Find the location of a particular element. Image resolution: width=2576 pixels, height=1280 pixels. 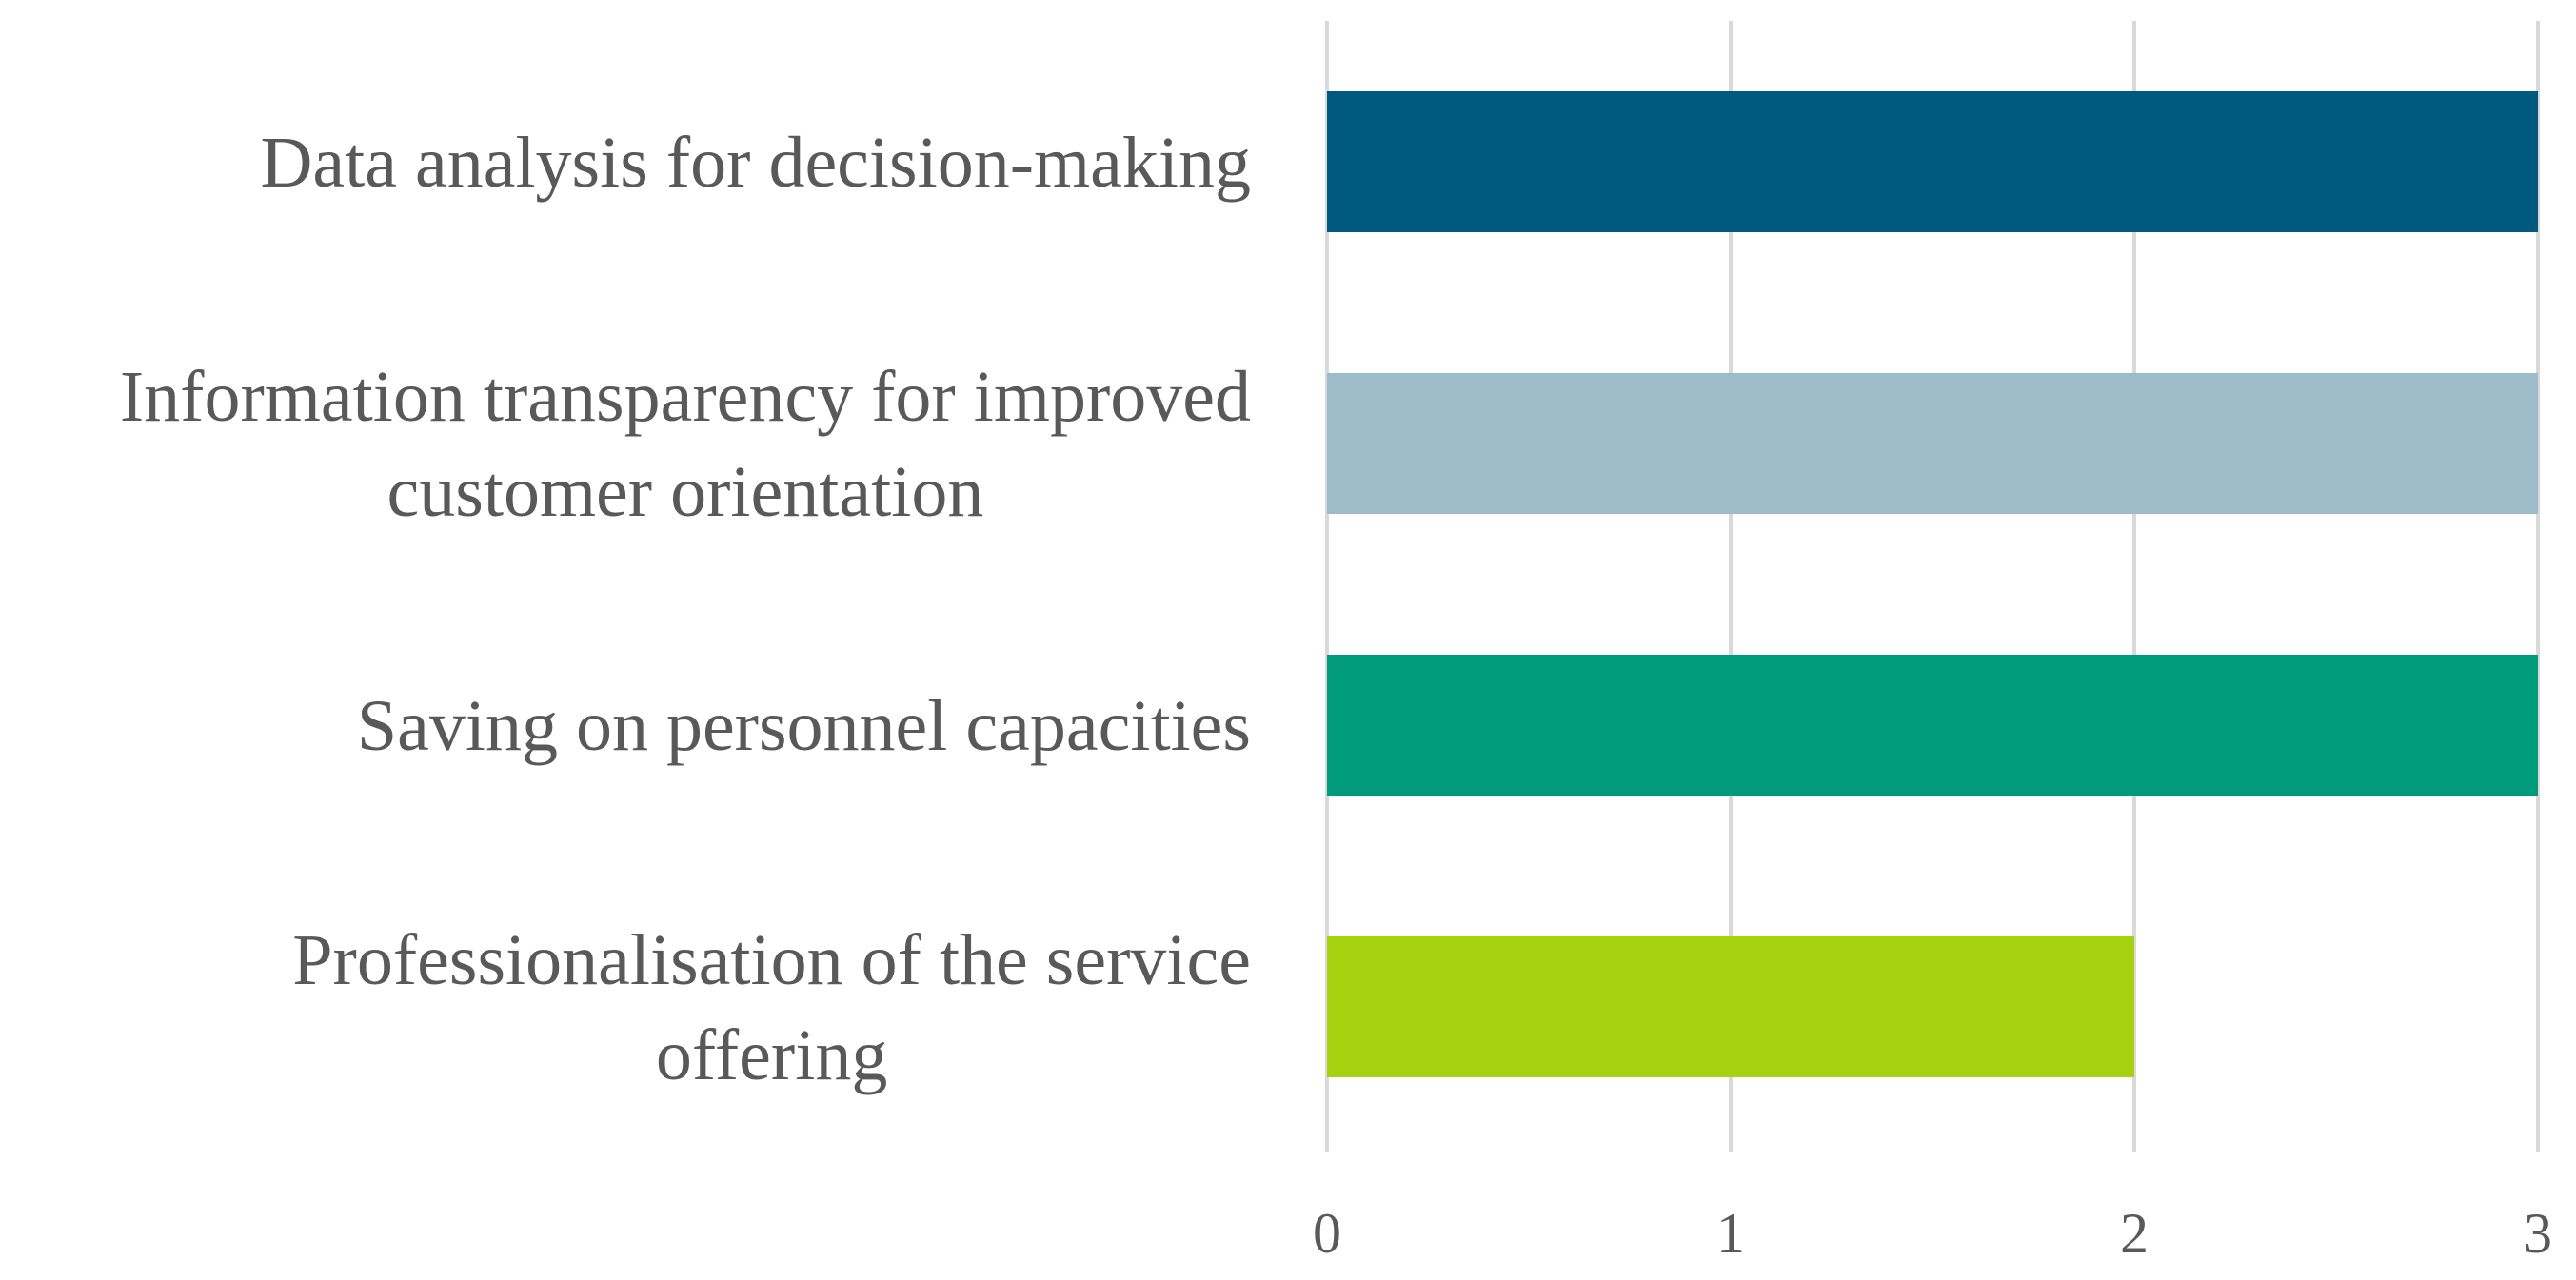

category-label-line: Saving on personnel capacities is located at coordinates (804, 726).